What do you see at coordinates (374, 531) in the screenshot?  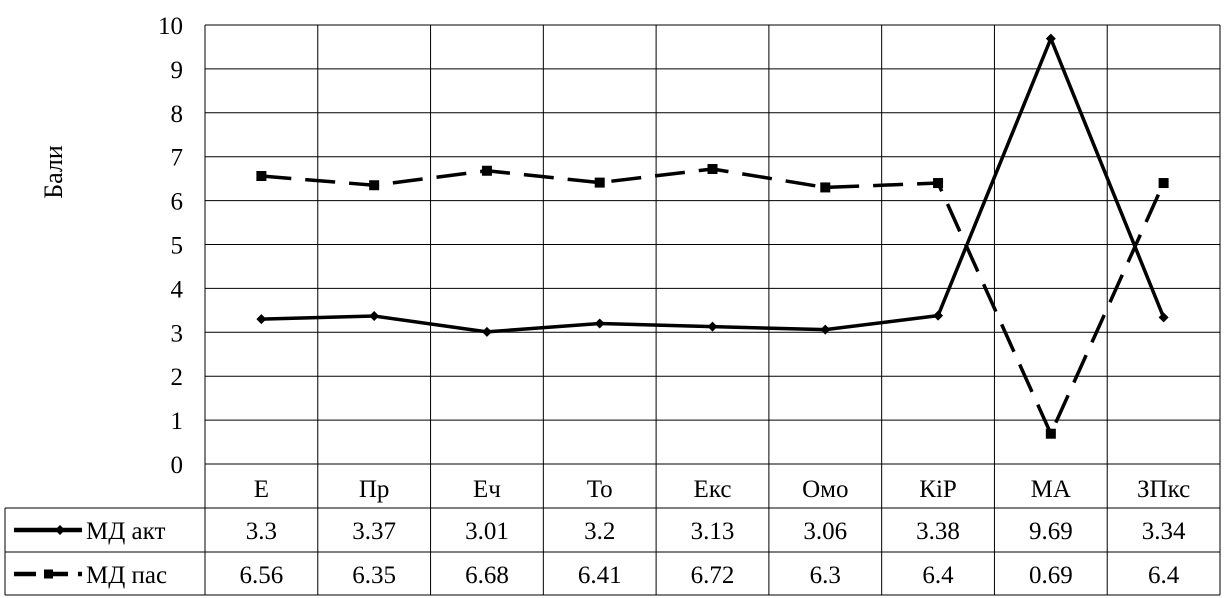 I see `data-table-cell: 3.37` at bounding box center [374, 531].